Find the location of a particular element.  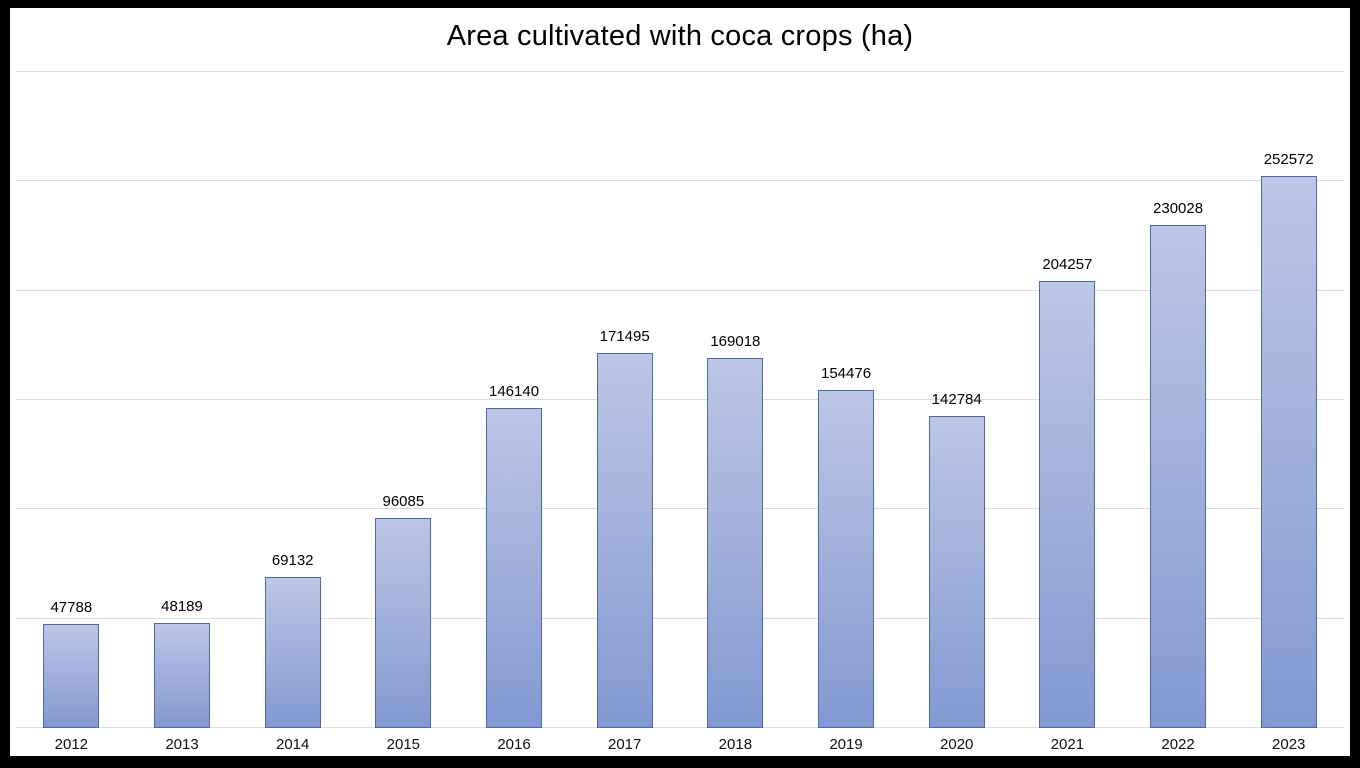

bar-2020 is located at coordinates (956, 571).